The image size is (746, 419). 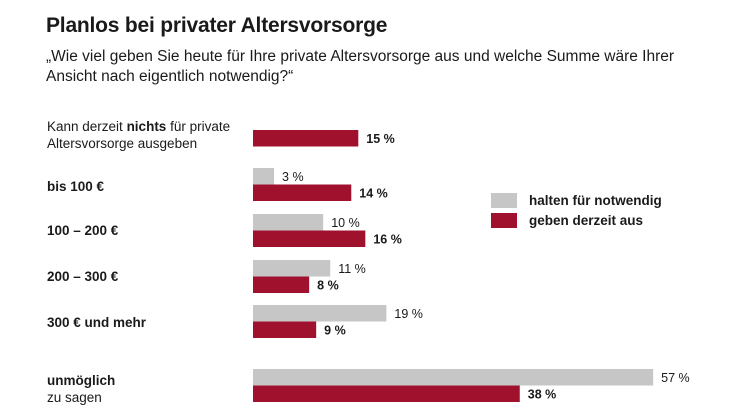 What do you see at coordinates (380, 139) in the screenshot?
I see `value-label-spend: 15 %` at bounding box center [380, 139].